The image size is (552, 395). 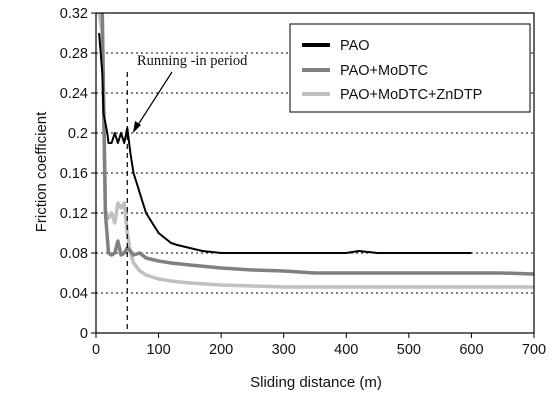 What do you see at coordinates (284, 350) in the screenshot?
I see `x-tick-label: 300` at bounding box center [284, 350].